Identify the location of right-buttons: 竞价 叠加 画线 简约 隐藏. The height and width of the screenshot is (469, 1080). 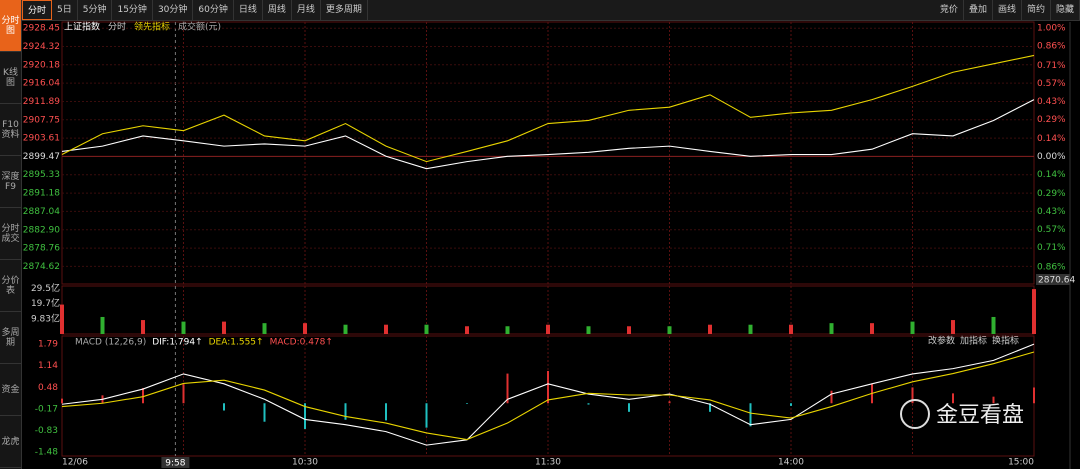
(1007, 10).